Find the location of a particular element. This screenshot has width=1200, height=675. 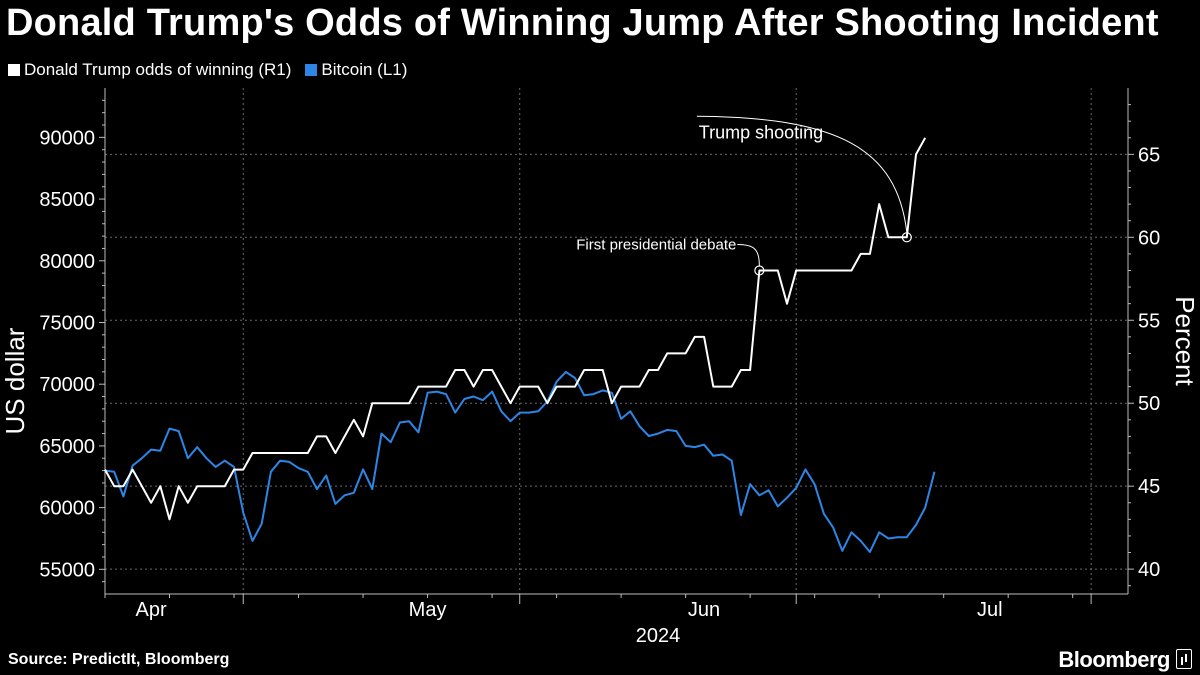

right-tick-label: 50 is located at coordinates (1149, 404).